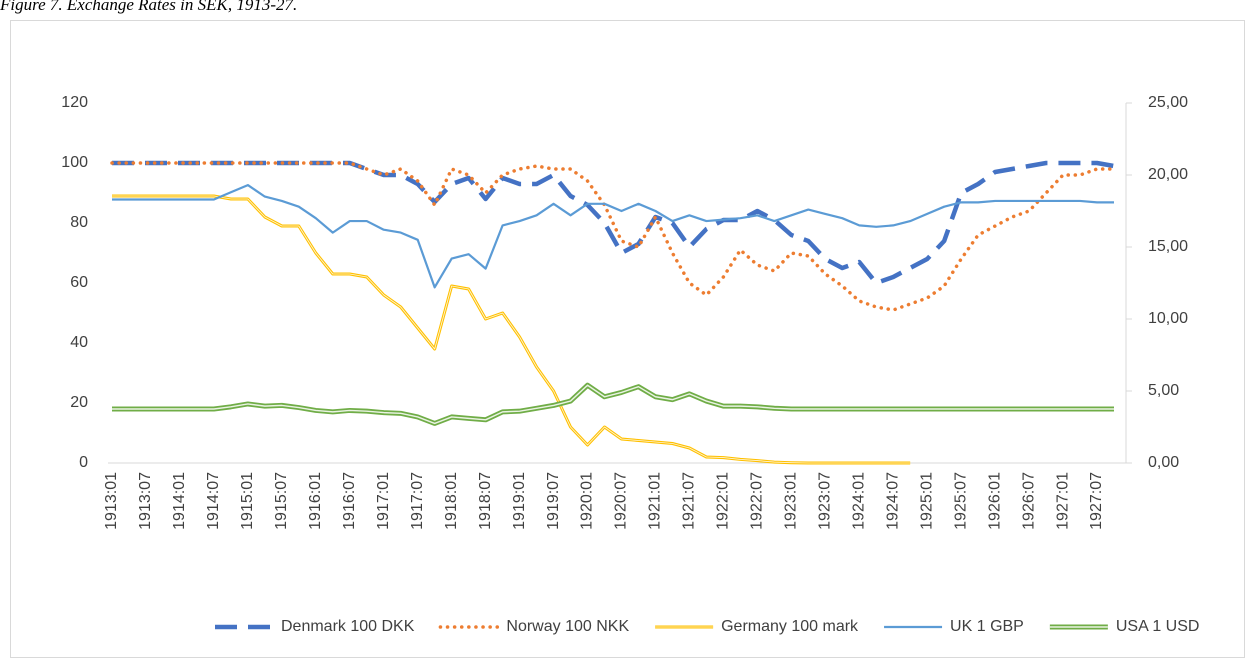 The image size is (1246, 659). I want to click on legend-label: UK 1 GBP, so click(987, 626).